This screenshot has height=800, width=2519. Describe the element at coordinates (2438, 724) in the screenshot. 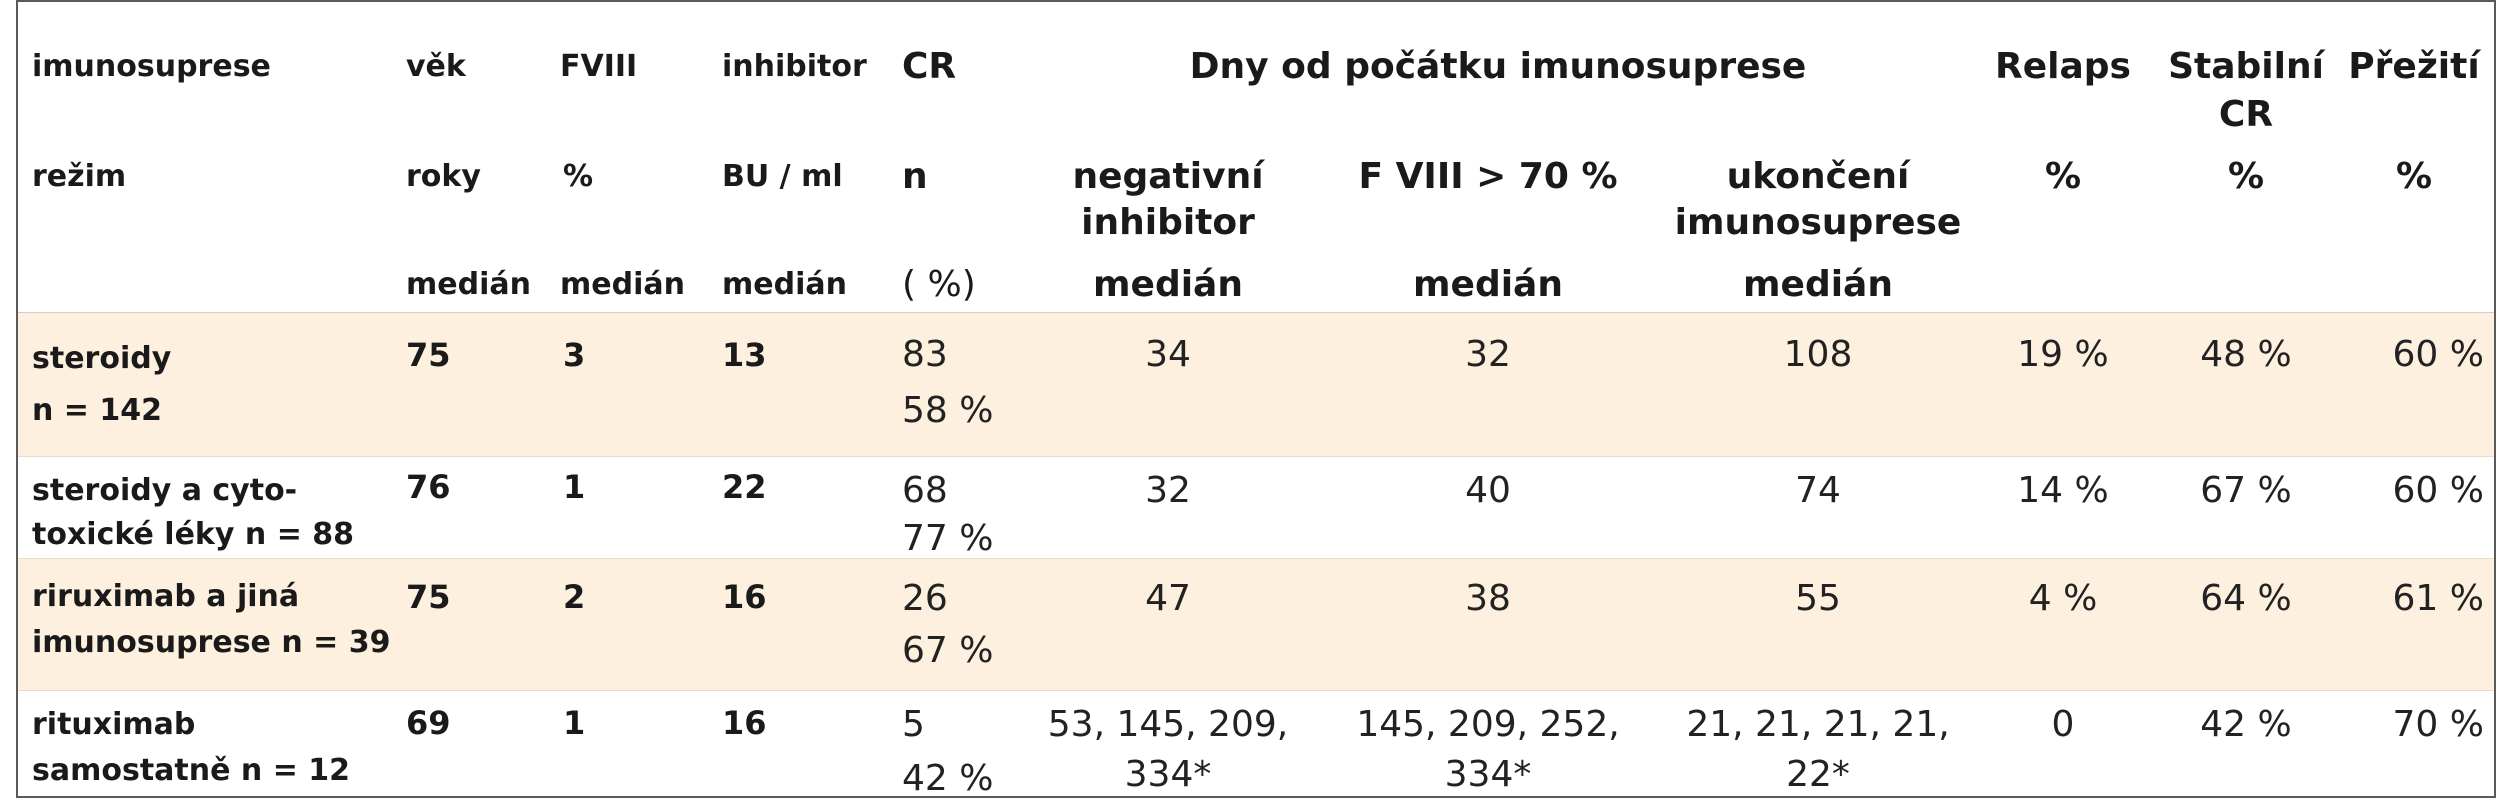

I see `row4-preziti: 70 %` at that location.